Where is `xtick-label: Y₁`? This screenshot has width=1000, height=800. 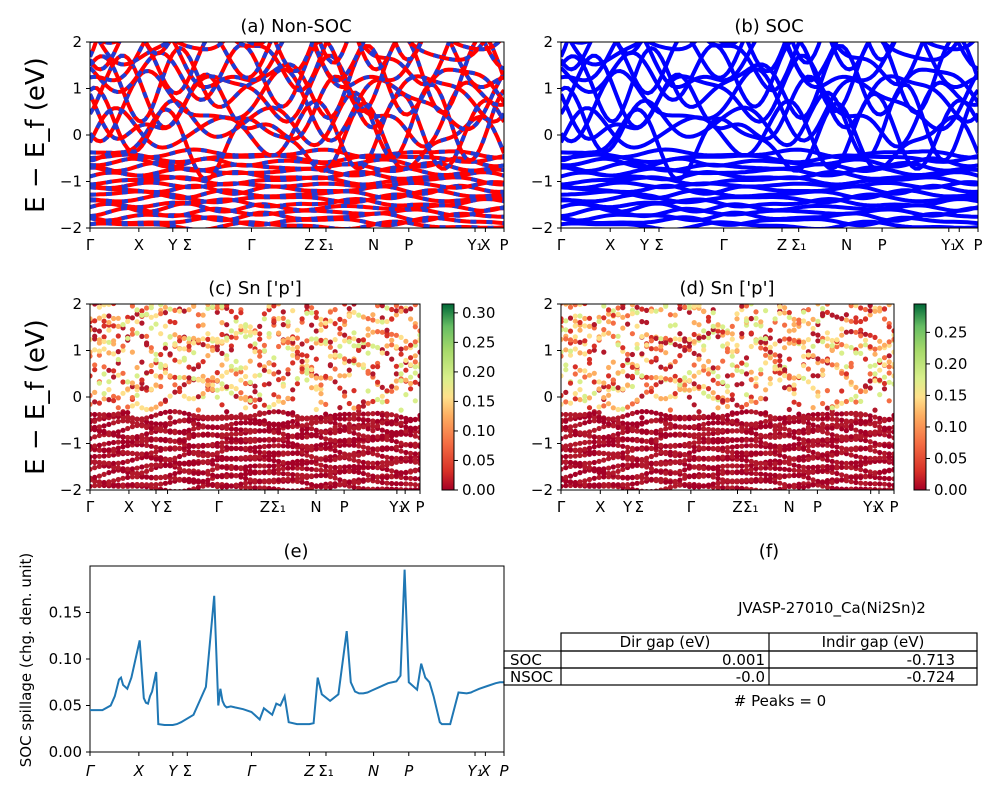 xtick-label: Y₁ is located at coordinates (396, 507).